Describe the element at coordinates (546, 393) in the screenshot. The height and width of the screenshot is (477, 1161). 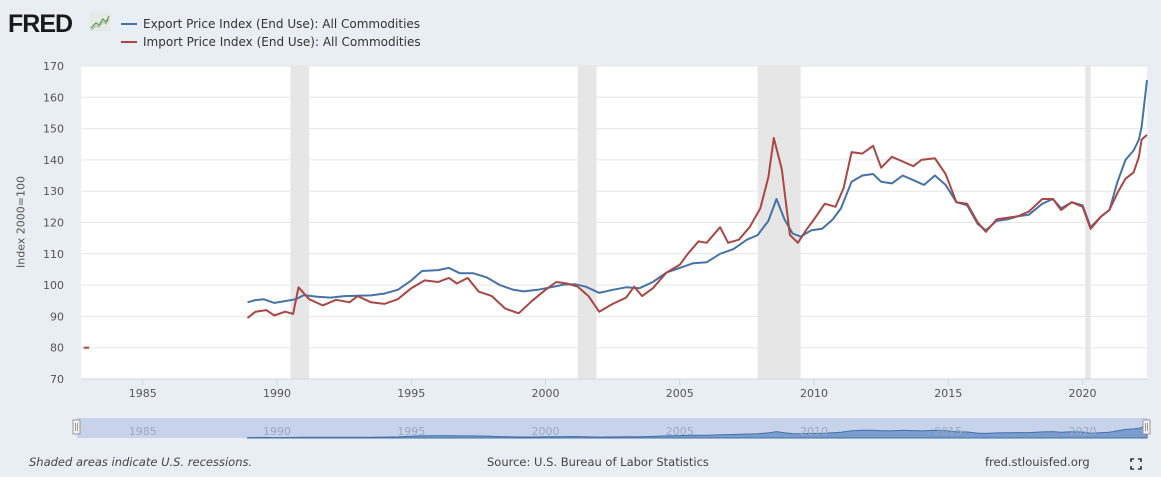
I see `x-tick-label: 2000` at that location.